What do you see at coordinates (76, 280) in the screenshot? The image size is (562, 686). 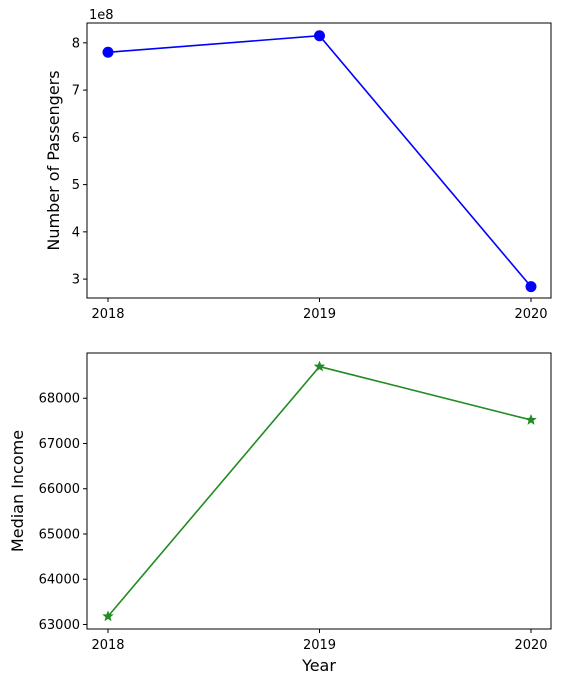 I see `y-tick-label: 3` at bounding box center [76, 280].